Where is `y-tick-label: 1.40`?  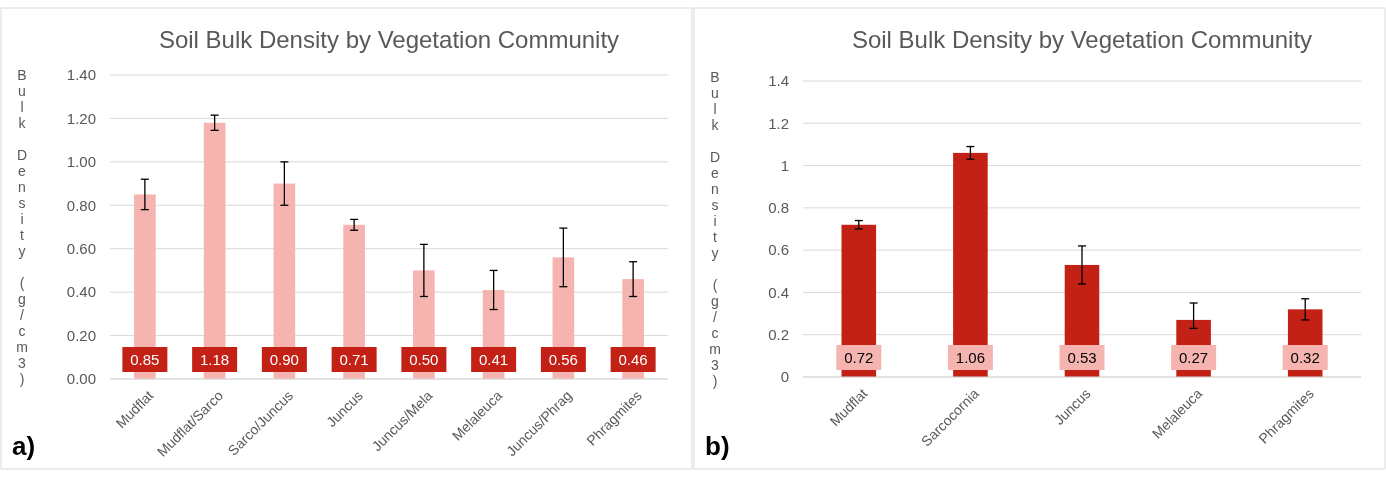 y-tick-label: 1.40 is located at coordinates (81, 75).